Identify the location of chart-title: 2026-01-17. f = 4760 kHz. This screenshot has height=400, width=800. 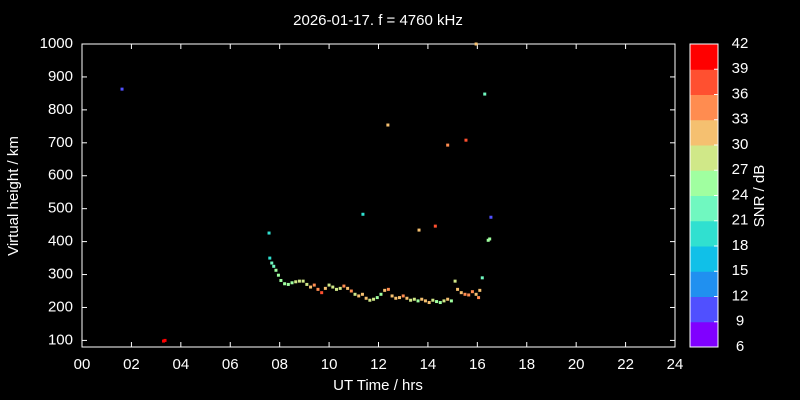
(378, 20).